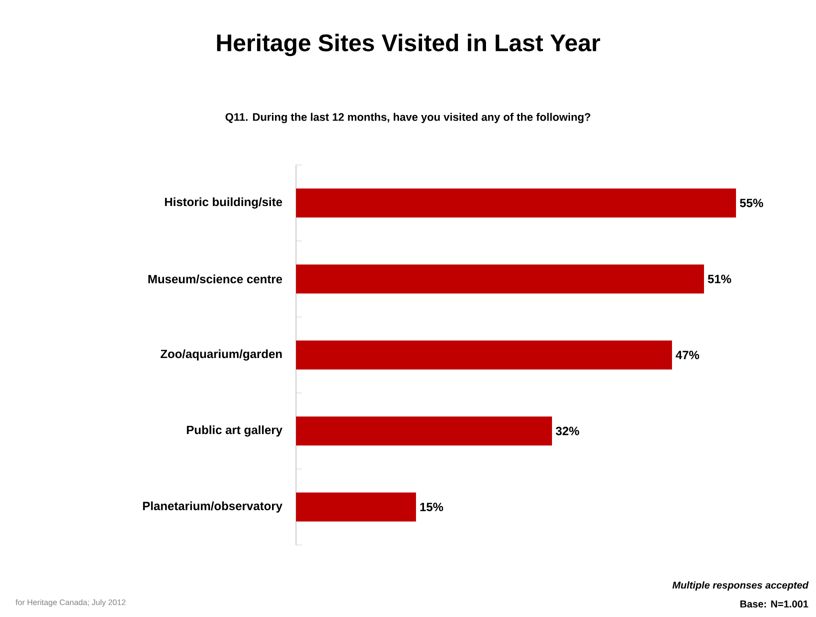 This screenshot has width=816, height=617. Describe the element at coordinates (223, 203) in the screenshot. I see `y-tick-label: Historic building/site` at that location.